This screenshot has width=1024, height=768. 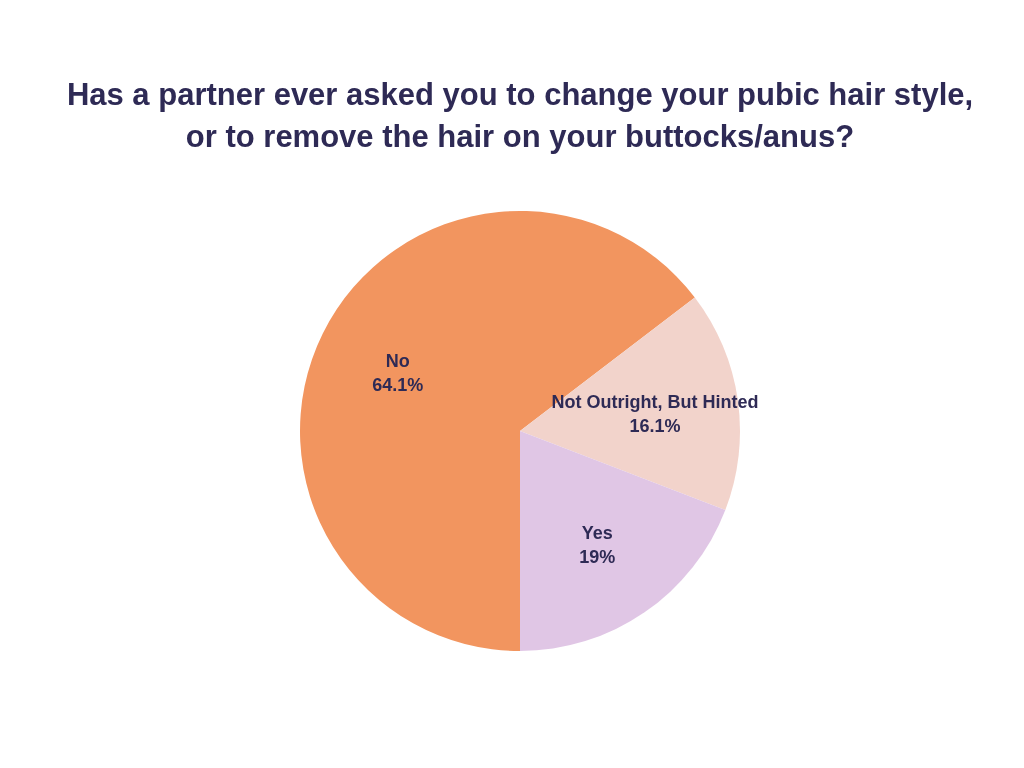 I want to click on slice-label: Not Outright, But Hinted, so click(x=655, y=401).